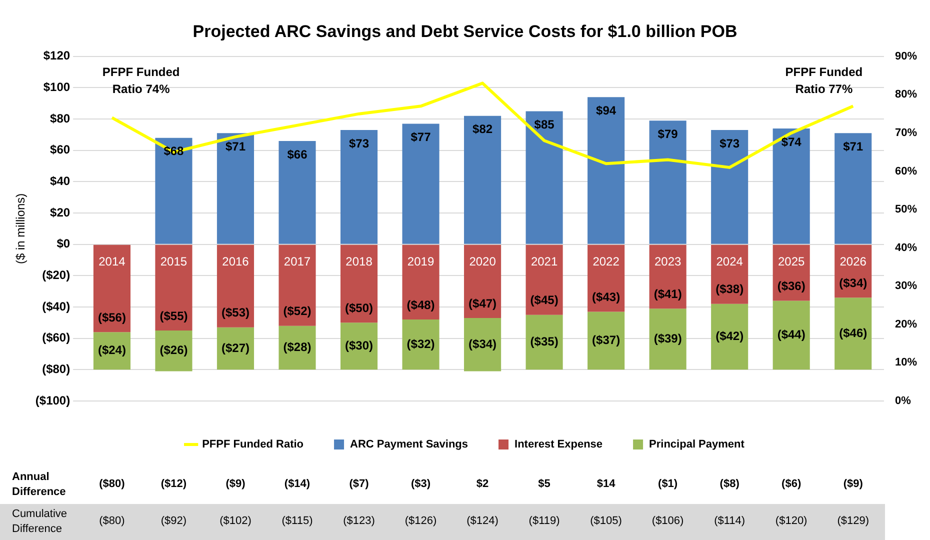 The height and width of the screenshot is (540, 930). What do you see at coordinates (174, 521) in the screenshot?
I see `text: ($92)` at bounding box center [174, 521].